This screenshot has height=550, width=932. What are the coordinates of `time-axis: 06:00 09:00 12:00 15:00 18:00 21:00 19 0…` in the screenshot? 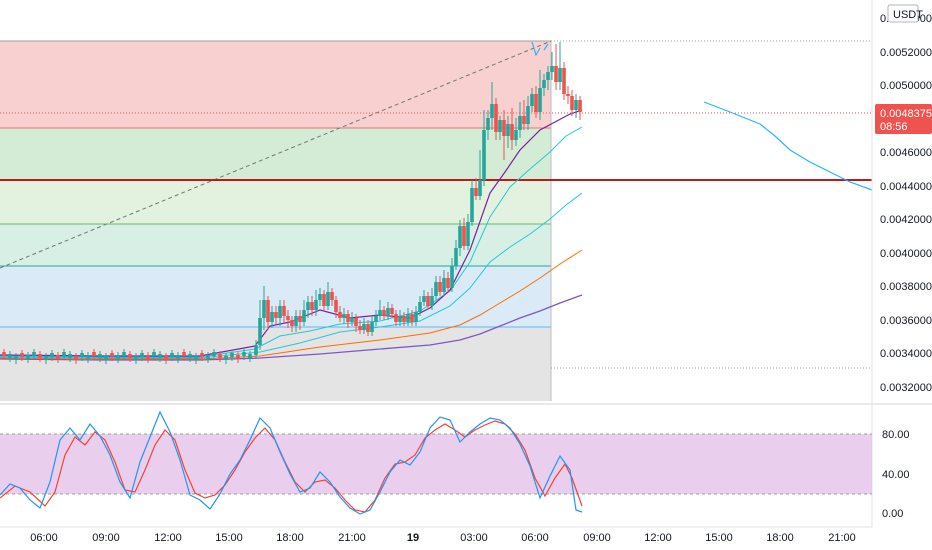 It's located at (443, 538).